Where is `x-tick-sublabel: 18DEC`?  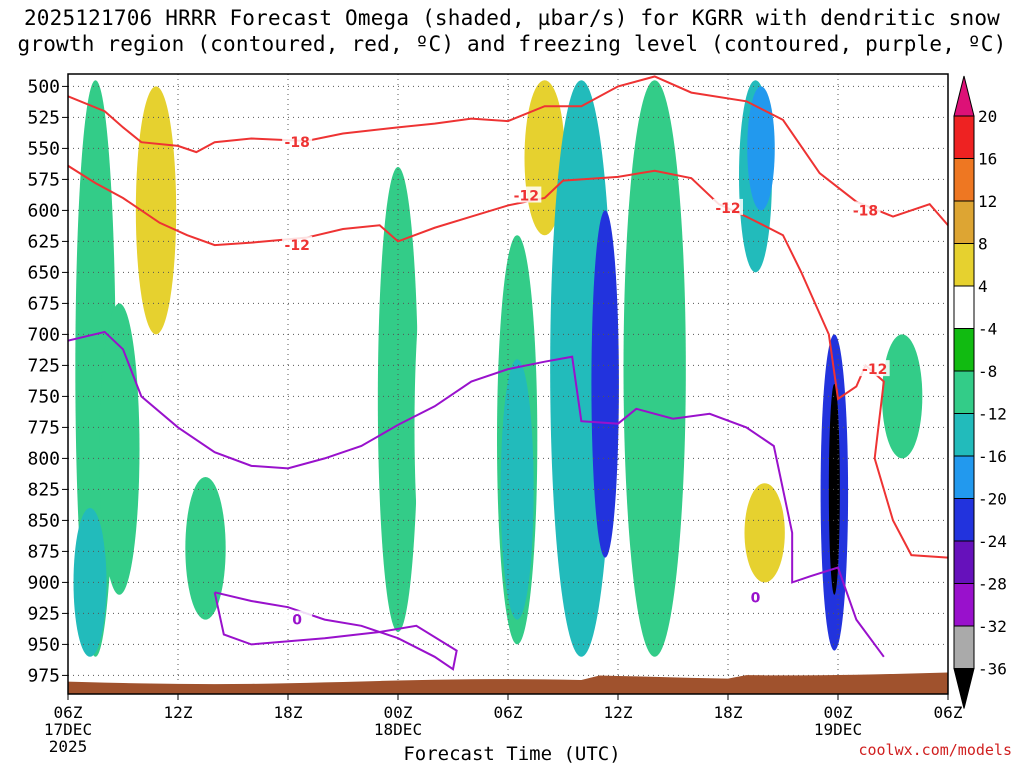 x-tick-sublabel: 18DEC is located at coordinates (398, 729).